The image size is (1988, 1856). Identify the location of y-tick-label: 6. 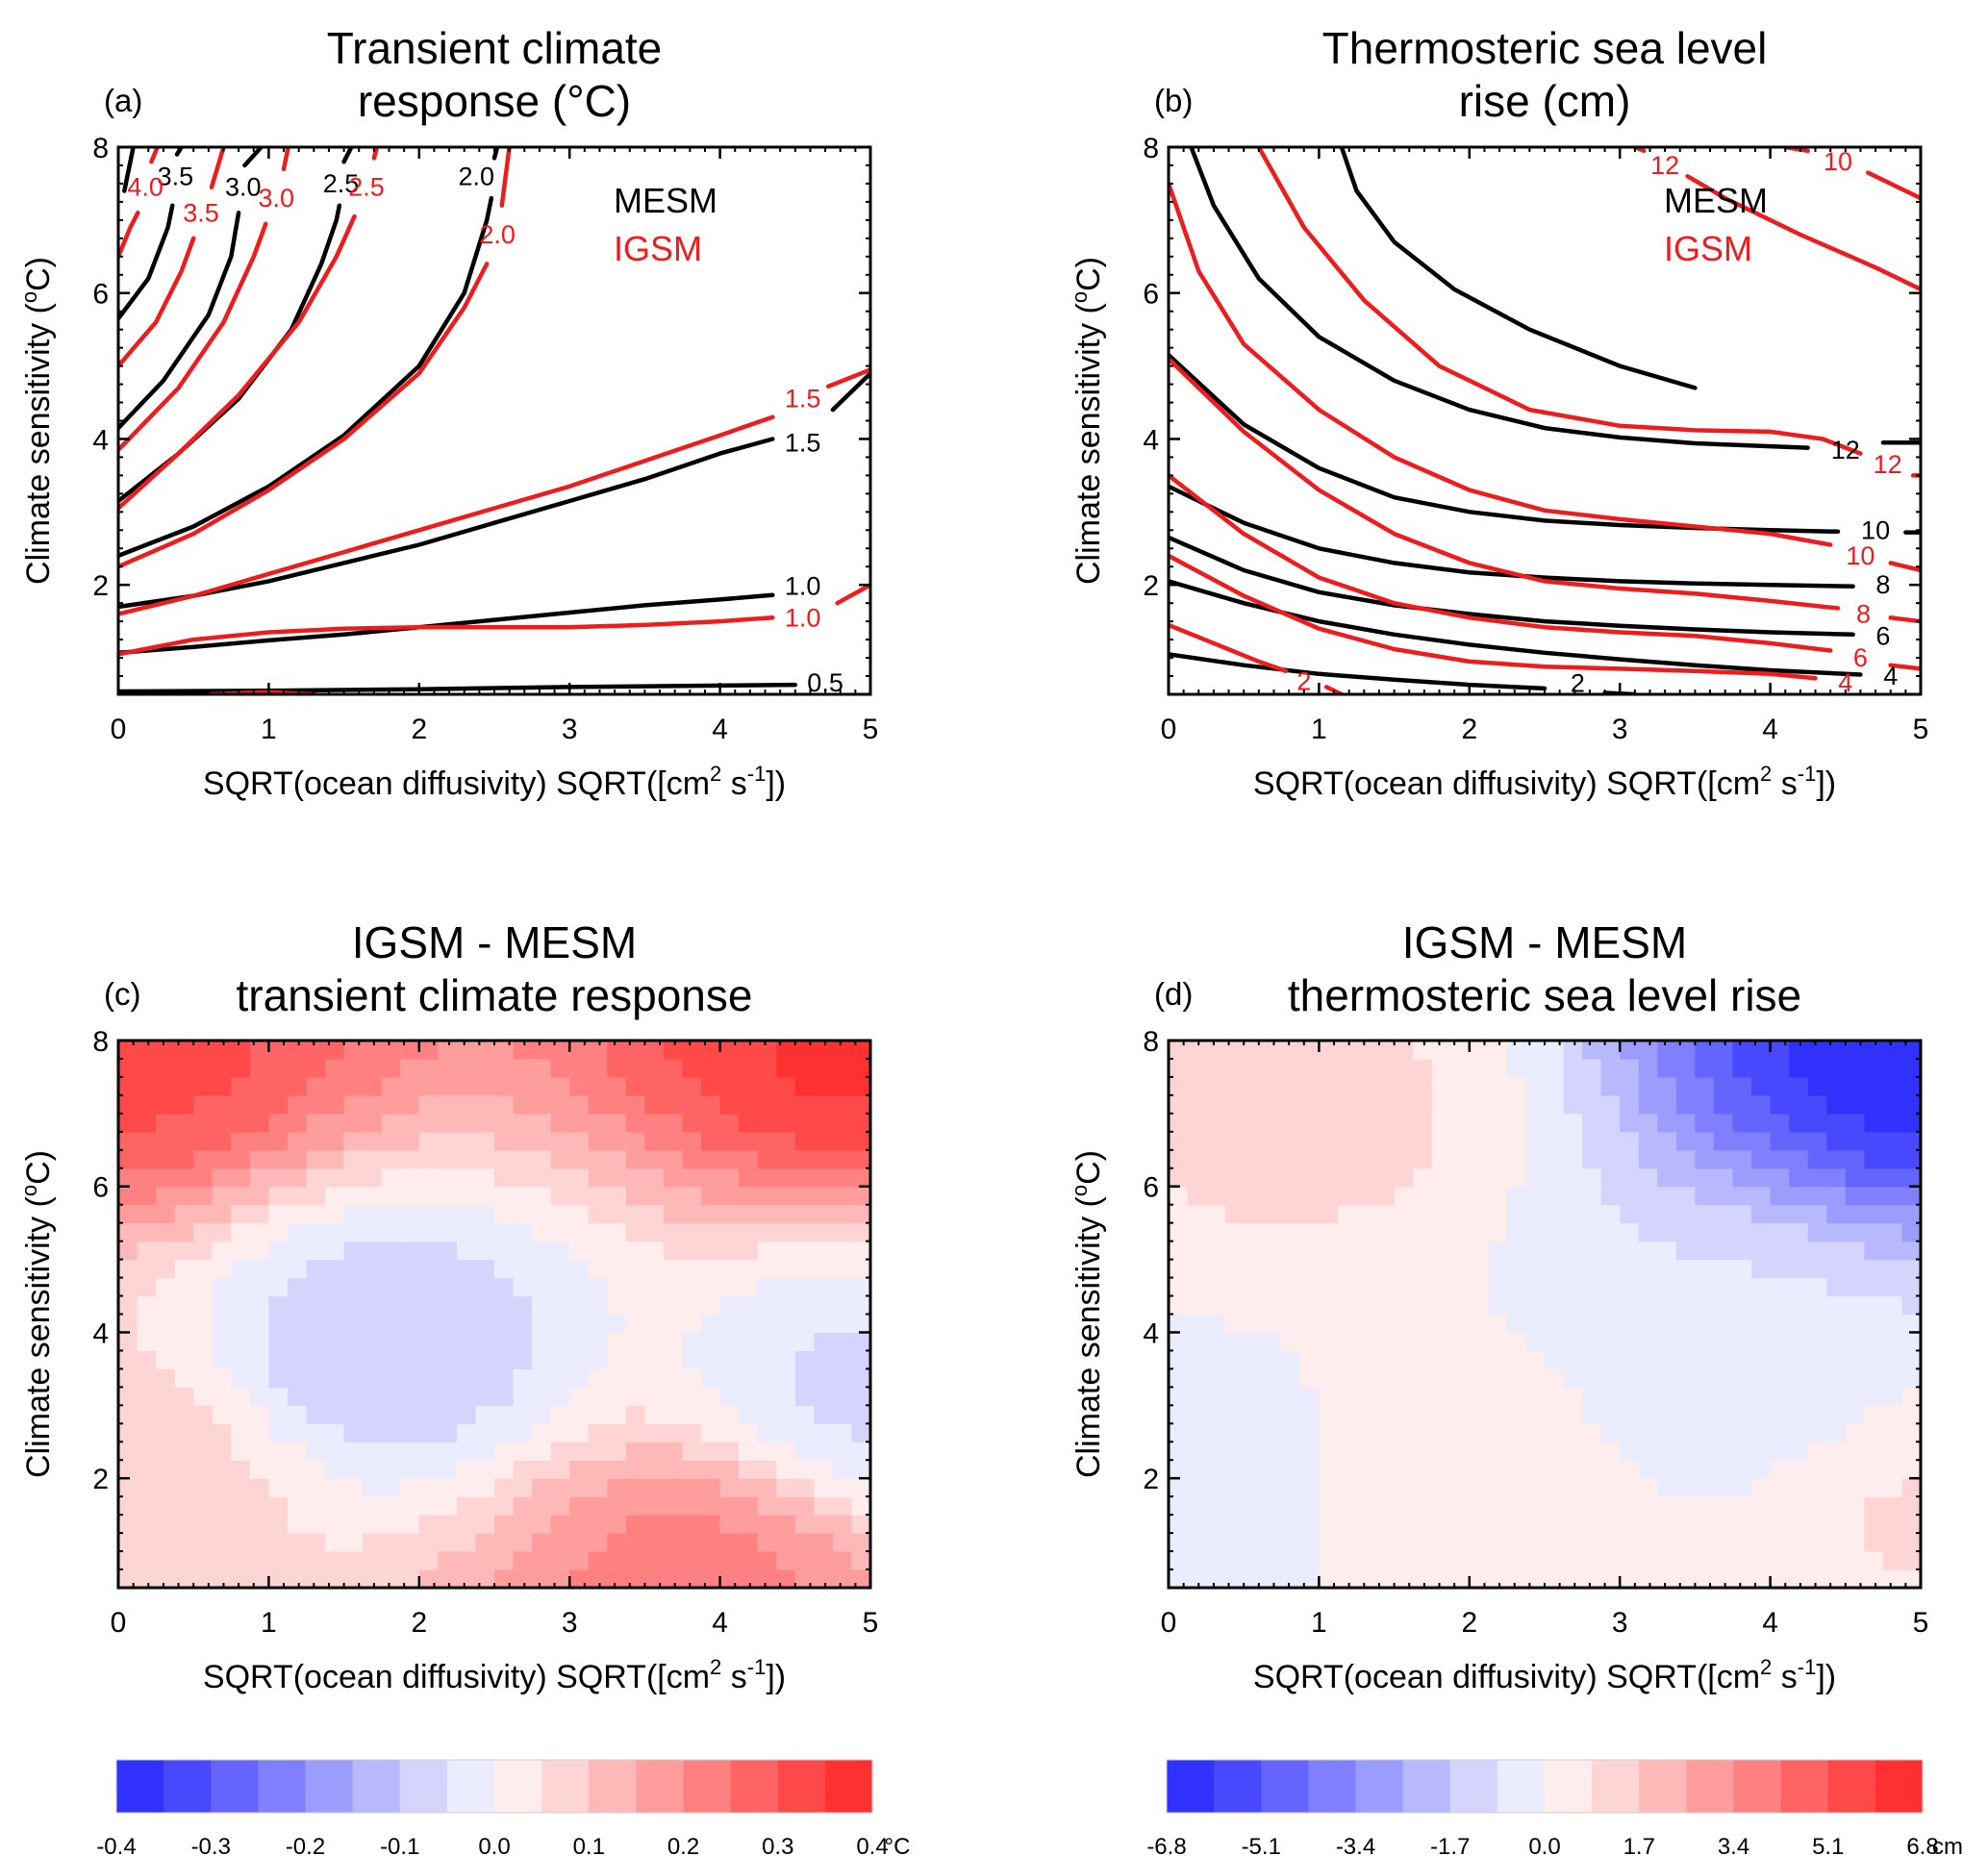
(1151, 1188).